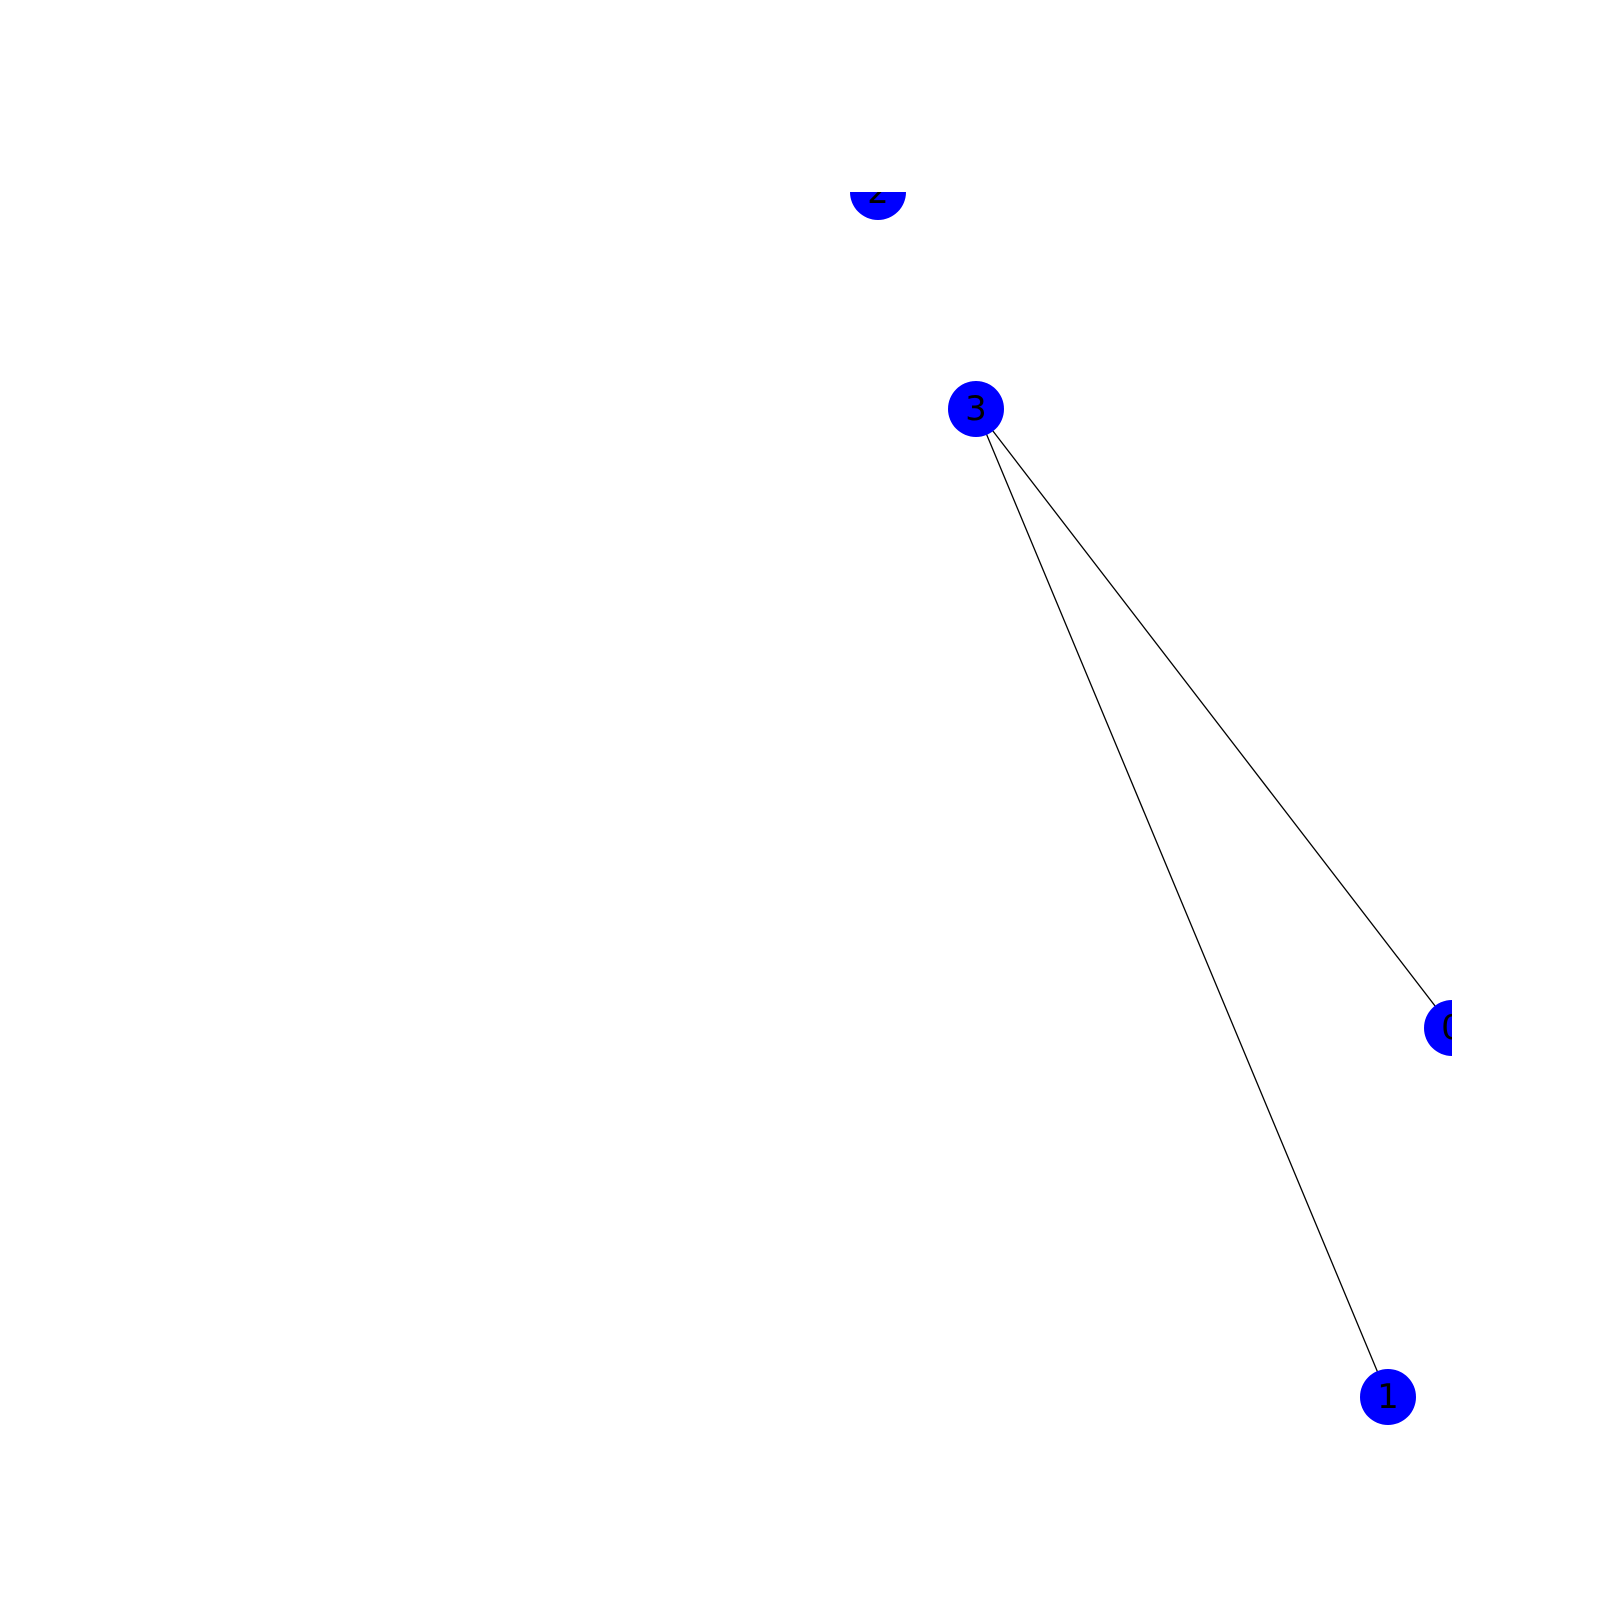 The height and width of the screenshot is (1600, 1600). I want to click on node-1: 1, so click(1388, 1397).